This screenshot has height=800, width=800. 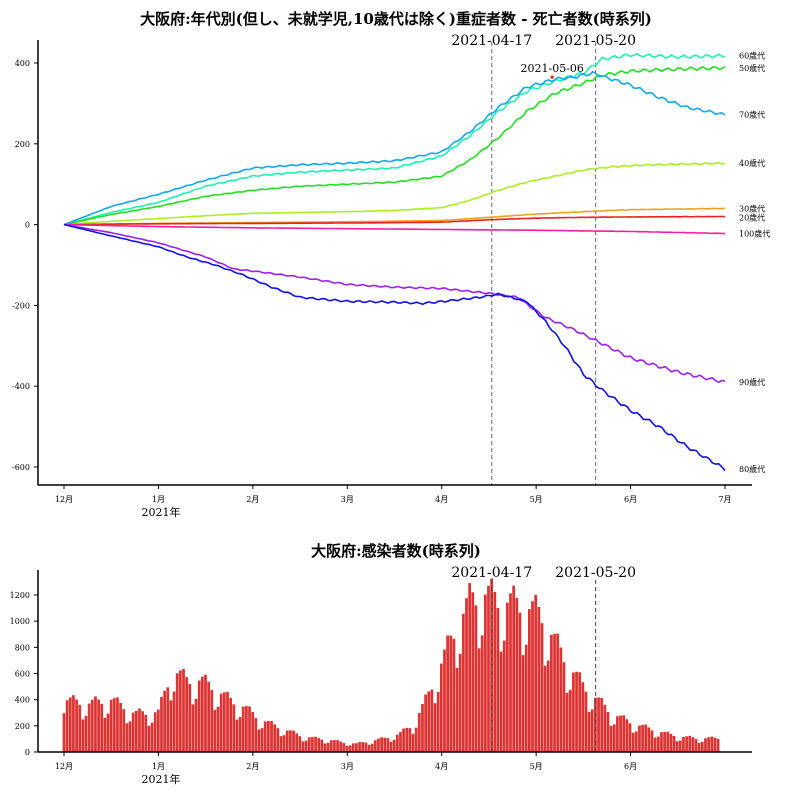 What do you see at coordinates (536, 766) in the screenshot?
I see `chart2-xtick-label: 5月` at bounding box center [536, 766].